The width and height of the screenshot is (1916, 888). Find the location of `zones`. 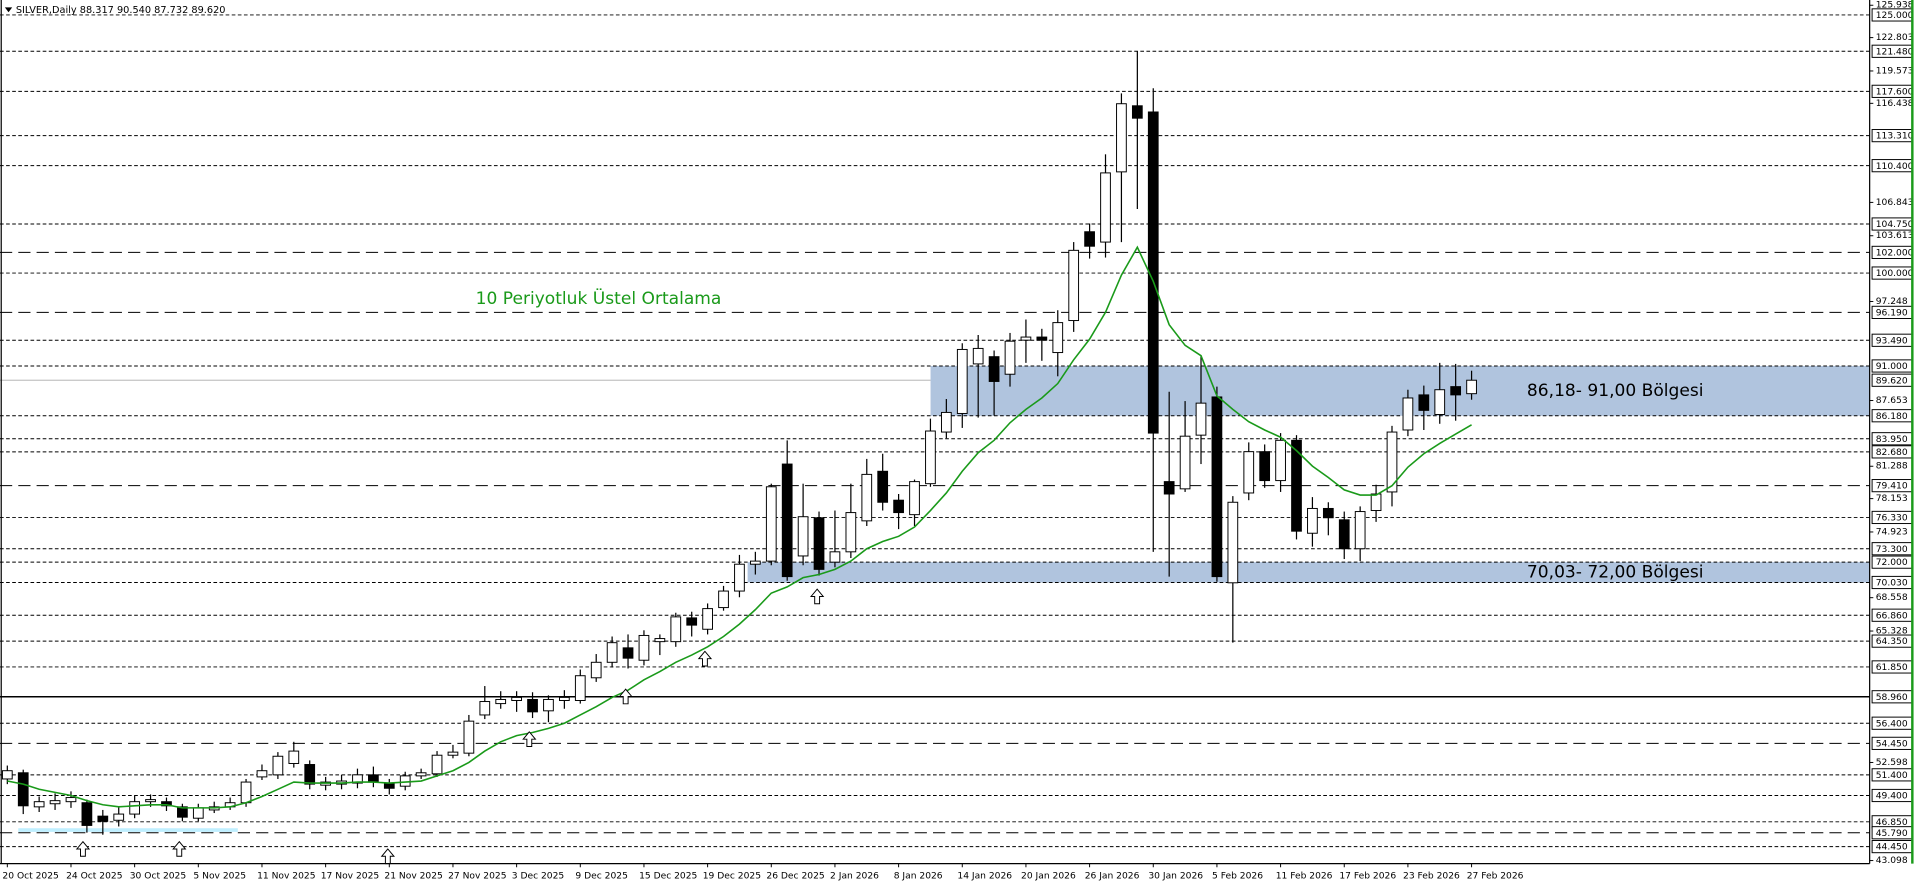

zones is located at coordinates (1308, 474).